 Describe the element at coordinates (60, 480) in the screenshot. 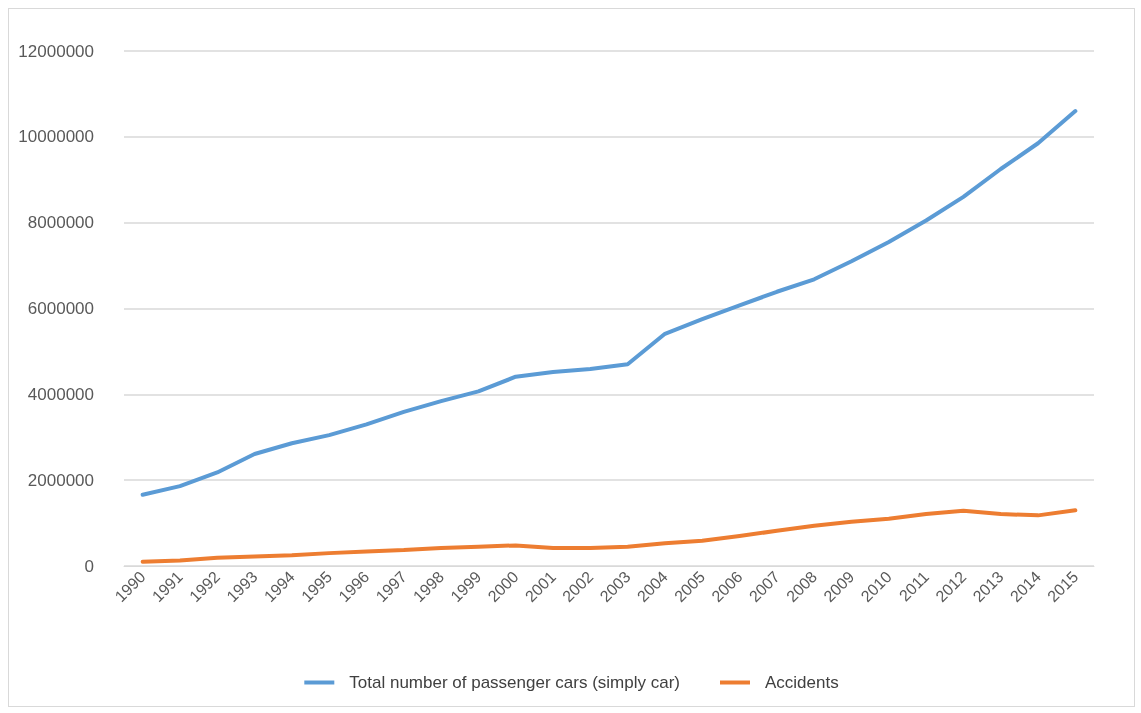

I see `y-tick-label: 2000000` at that location.